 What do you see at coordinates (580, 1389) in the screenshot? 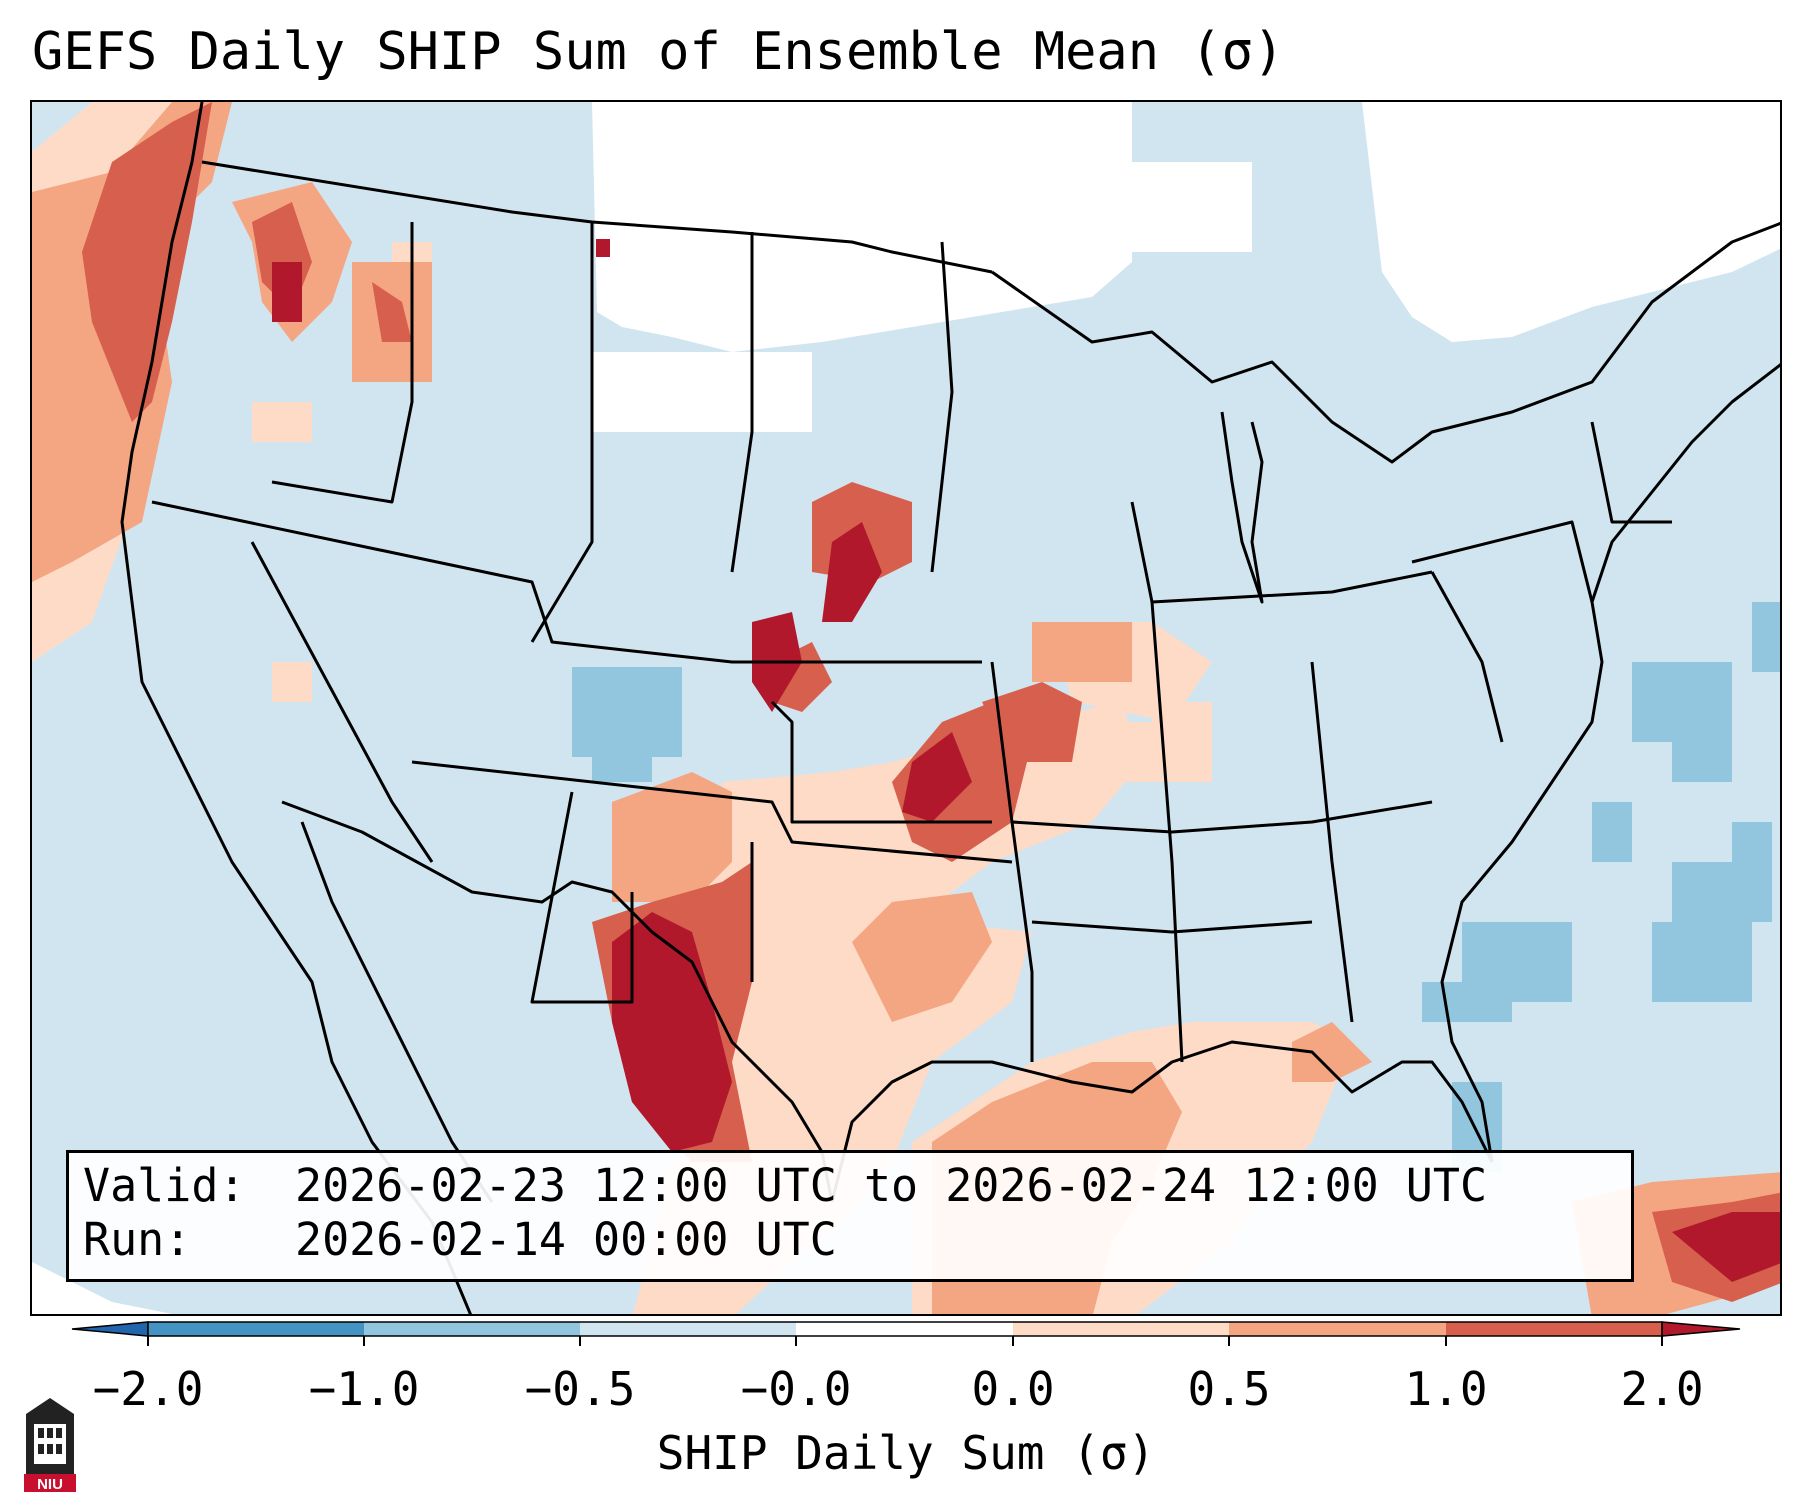
I see `colorbar-tick-label: −0.5` at bounding box center [580, 1389].